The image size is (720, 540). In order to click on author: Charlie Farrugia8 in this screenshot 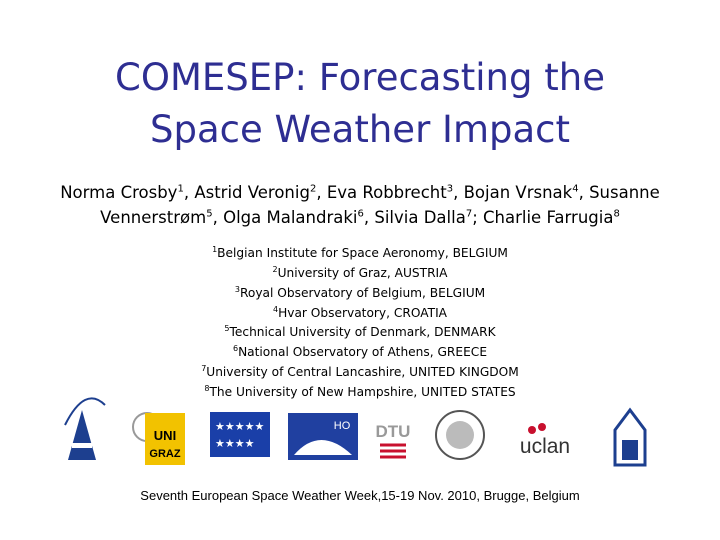, I will do `click(551, 217)`.